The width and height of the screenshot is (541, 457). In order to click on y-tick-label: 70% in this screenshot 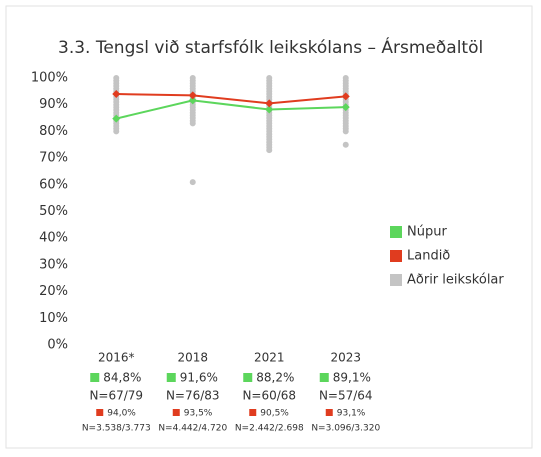, I will do `click(53, 158)`.